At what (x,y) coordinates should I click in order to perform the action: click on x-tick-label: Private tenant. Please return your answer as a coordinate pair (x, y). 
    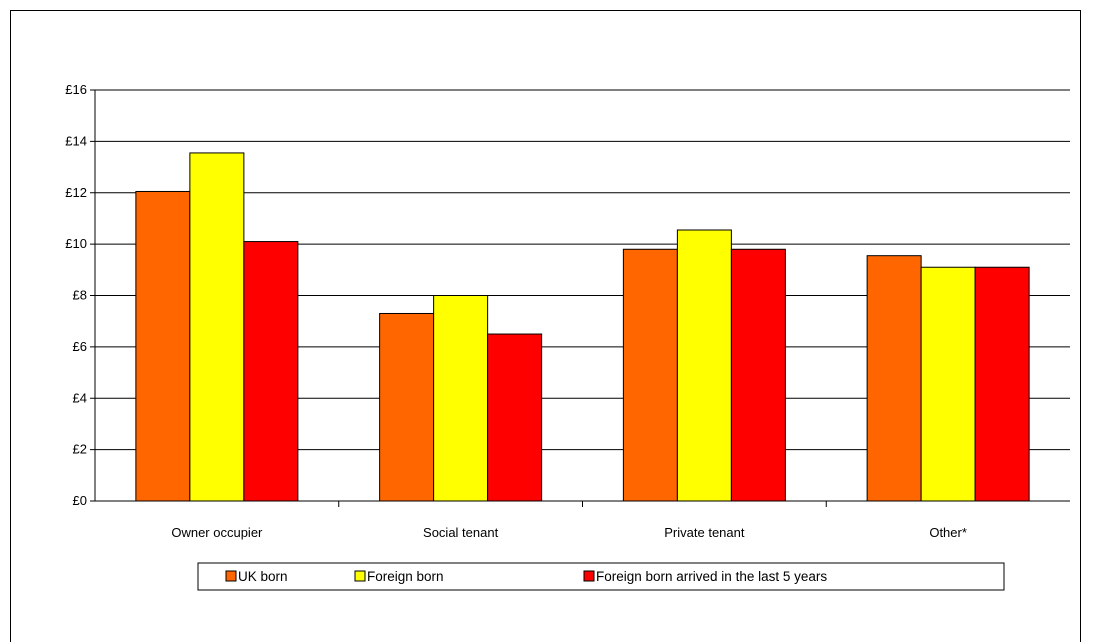
    Looking at the image, I should click on (704, 532).